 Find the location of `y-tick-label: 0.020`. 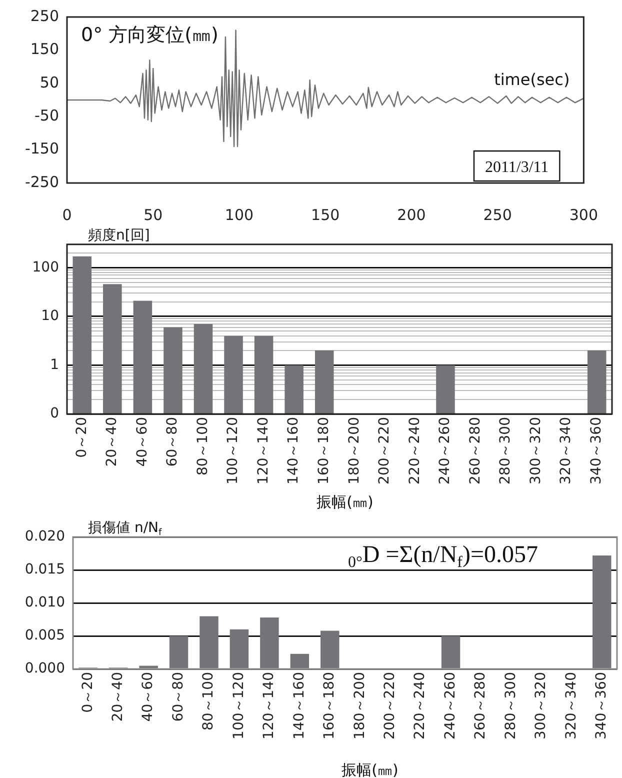

y-tick-label: 0.020 is located at coordinates (44, 536).